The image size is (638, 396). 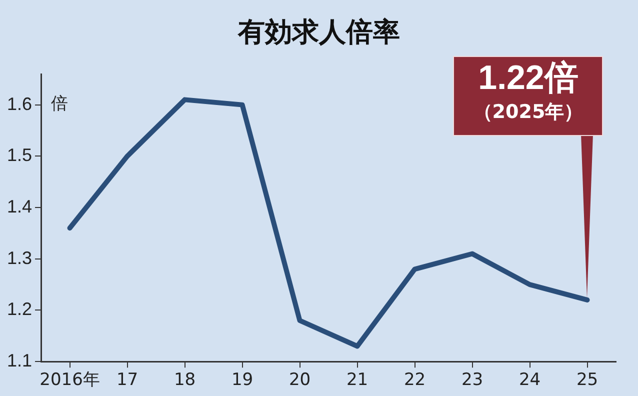 I want to click on y-tick-label: 1.4, so click(x=19, y=206).